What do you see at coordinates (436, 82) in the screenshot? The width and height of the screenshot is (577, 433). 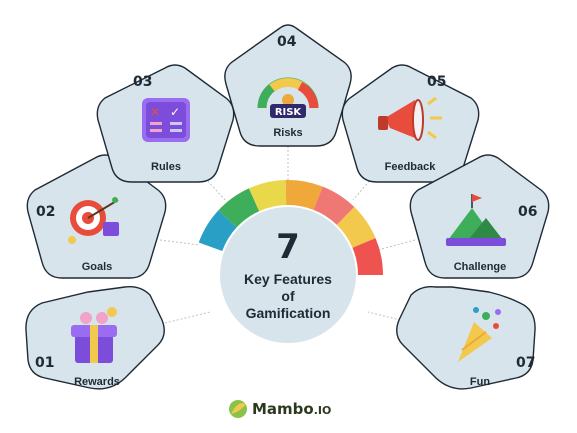 I see `feature-number: 05` at bounding box center [436, 82].